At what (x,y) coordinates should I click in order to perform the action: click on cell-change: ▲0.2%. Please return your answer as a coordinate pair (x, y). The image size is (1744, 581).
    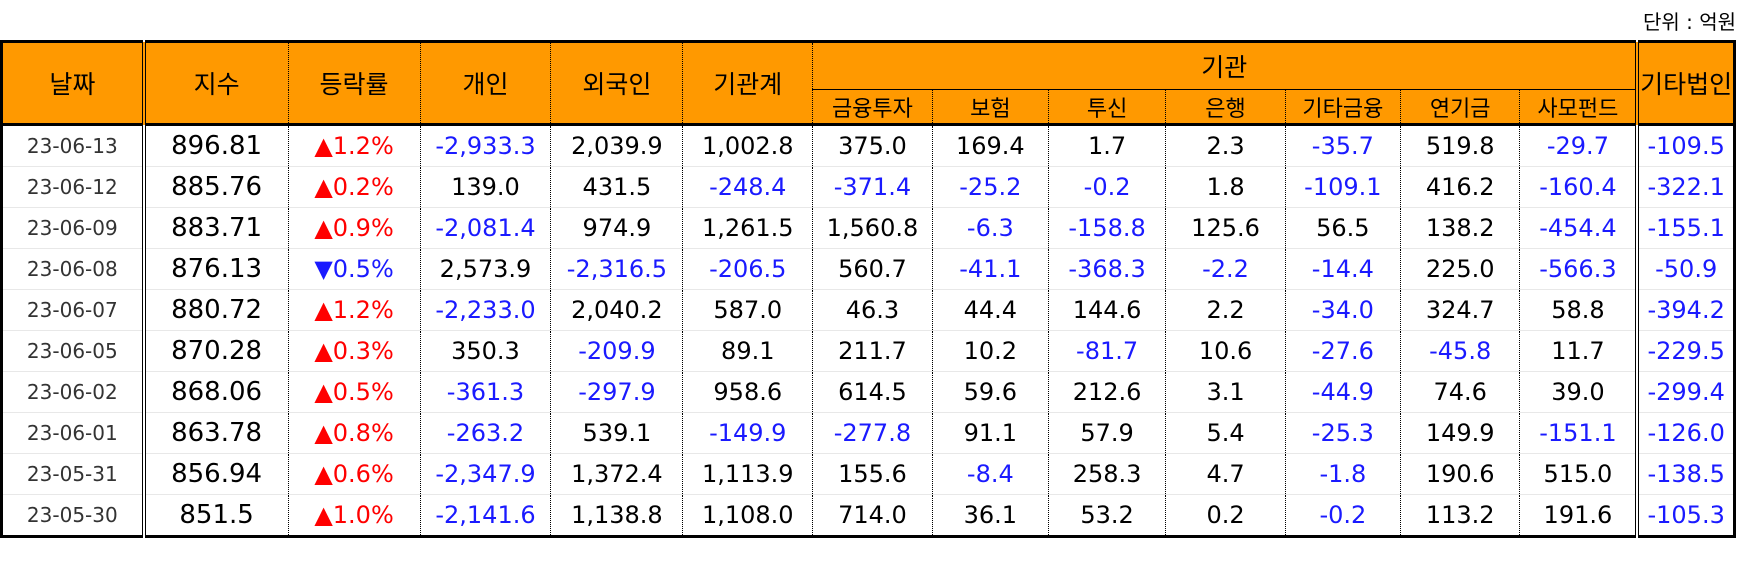
    Looking at the image, I should click on (354, 187).